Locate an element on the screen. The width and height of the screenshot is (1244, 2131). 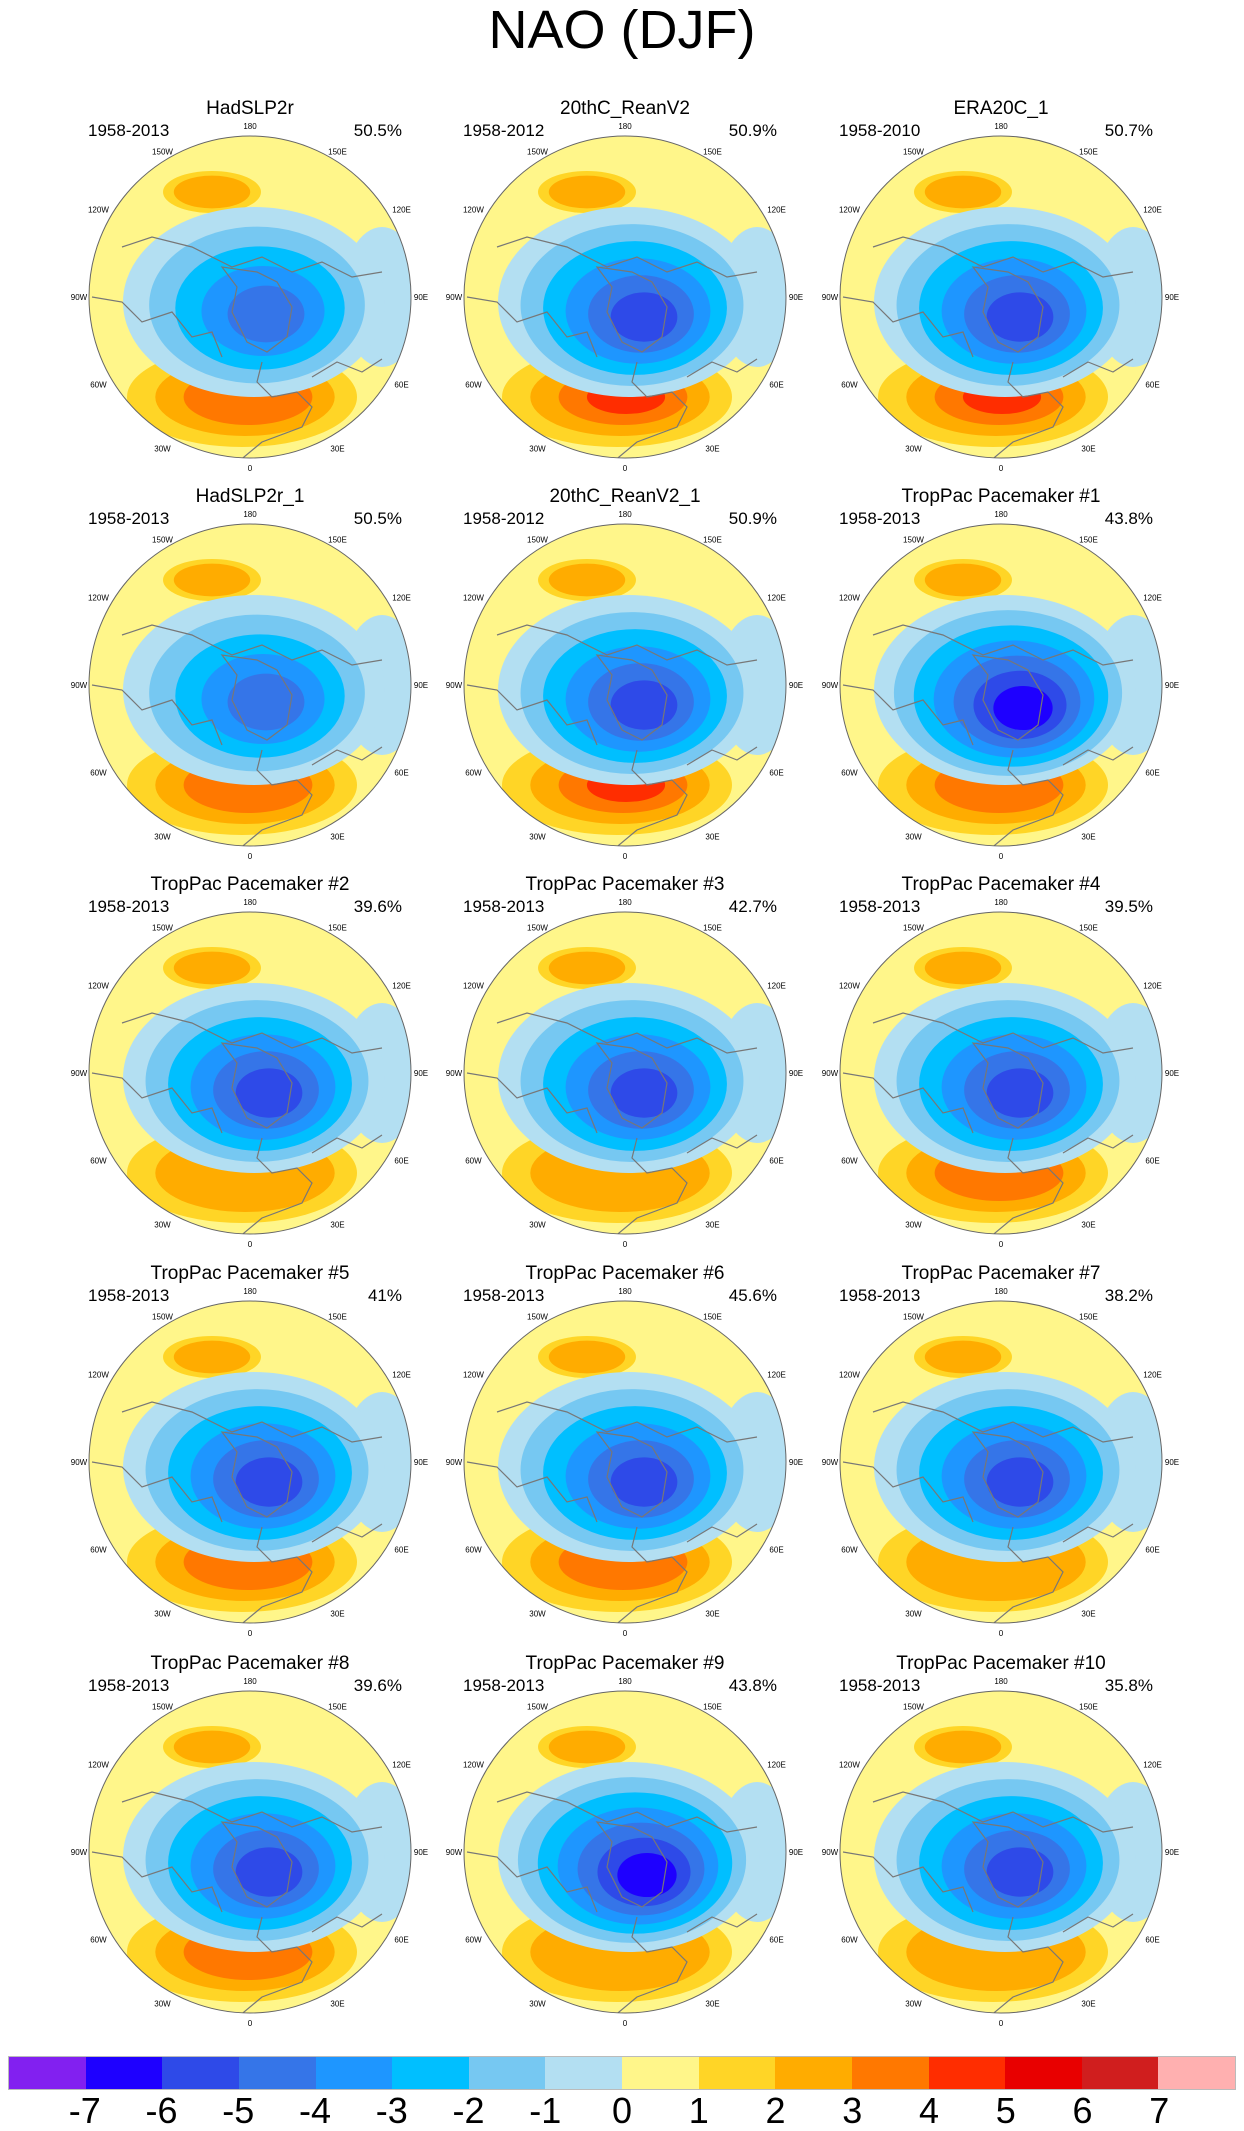
panel-variance-percent: 35.8% is located at coordinates (1128, 1685).